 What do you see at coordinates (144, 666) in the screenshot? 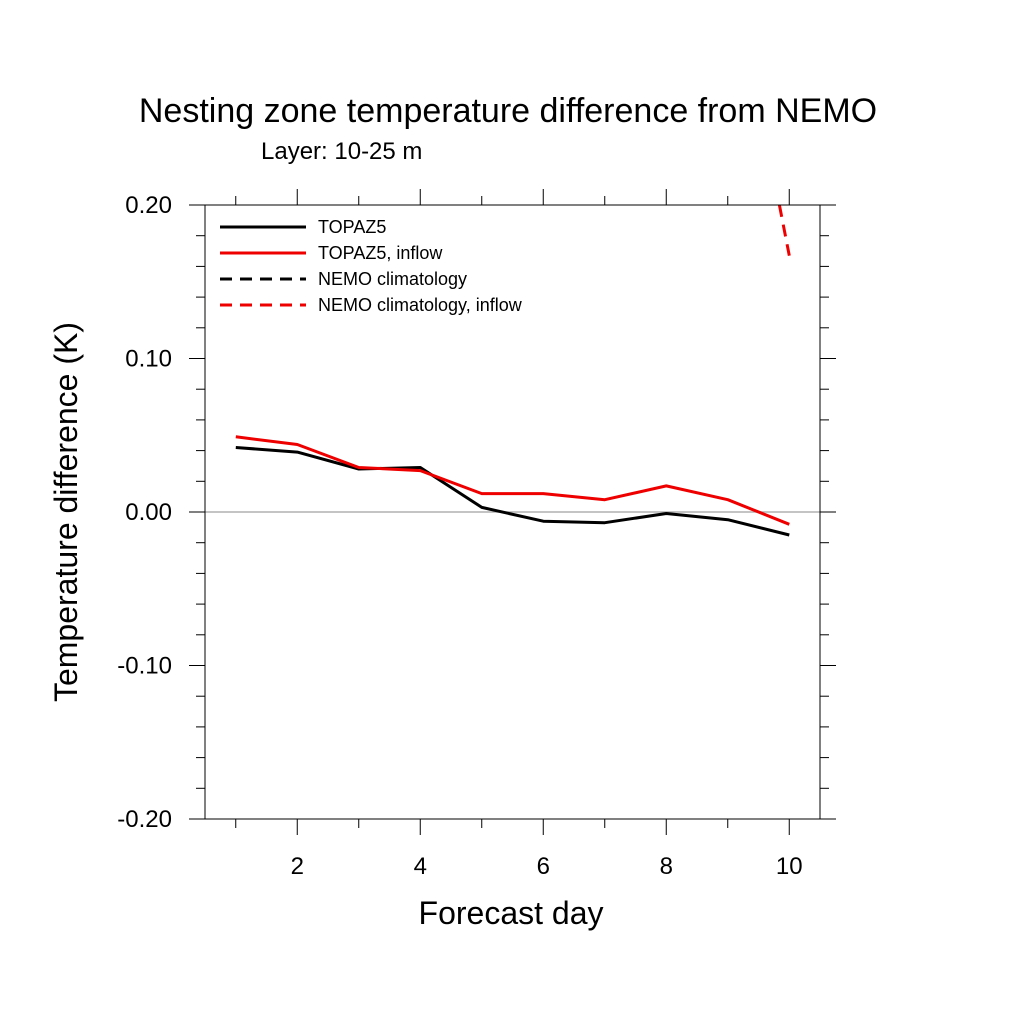
I see `y-tick-label: -0.10` at bounding box center [144, 666].